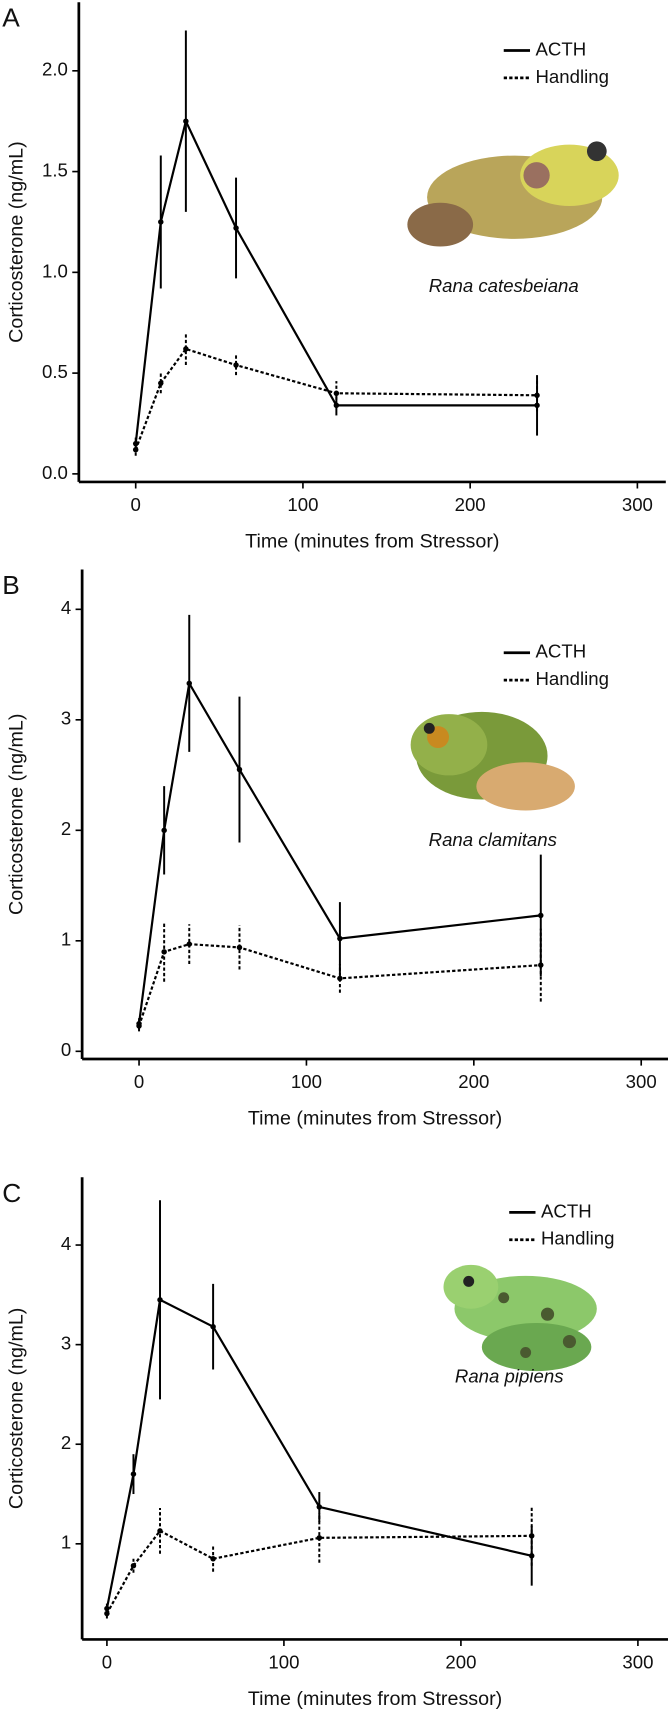  I want to click on y-tick-label: 1.5, so click(55, 169).